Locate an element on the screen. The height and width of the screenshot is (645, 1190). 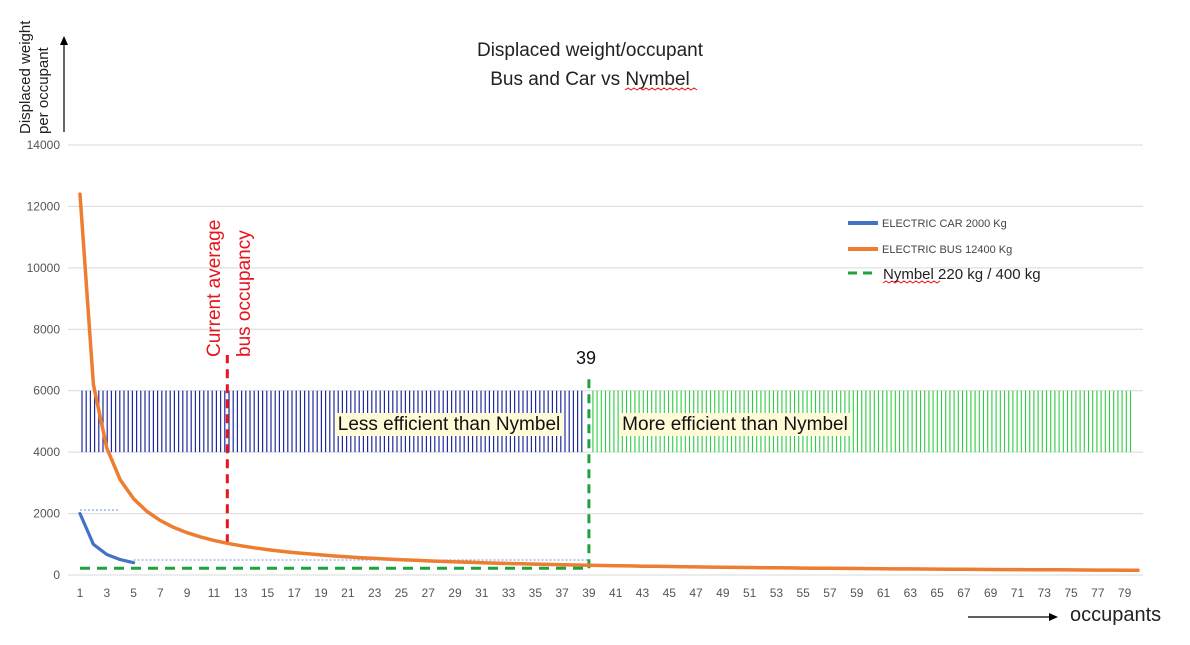
y-tick-label: 2000 is located at coordinates (46, 514).